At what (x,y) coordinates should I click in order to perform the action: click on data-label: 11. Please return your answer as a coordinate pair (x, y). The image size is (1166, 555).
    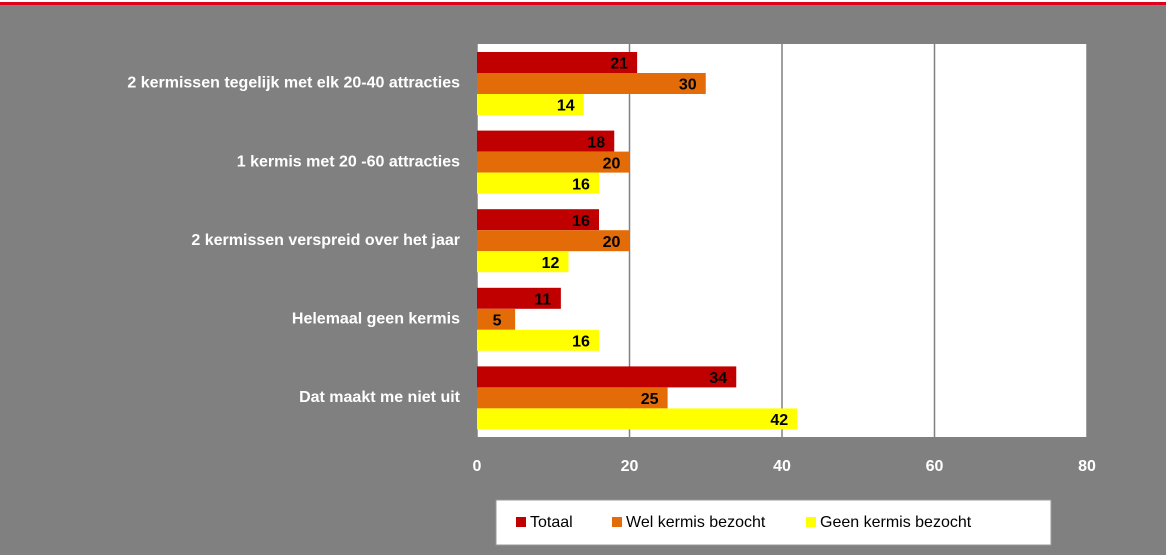
    Looking at the image, I should click on (542, 300).